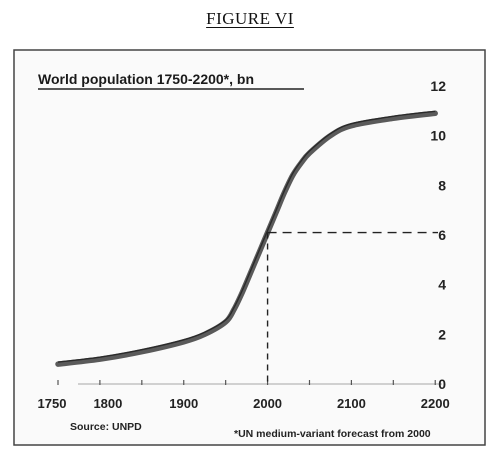  I want to click on chart-title: World population 1750-2200*, bn, so click(146, 79).